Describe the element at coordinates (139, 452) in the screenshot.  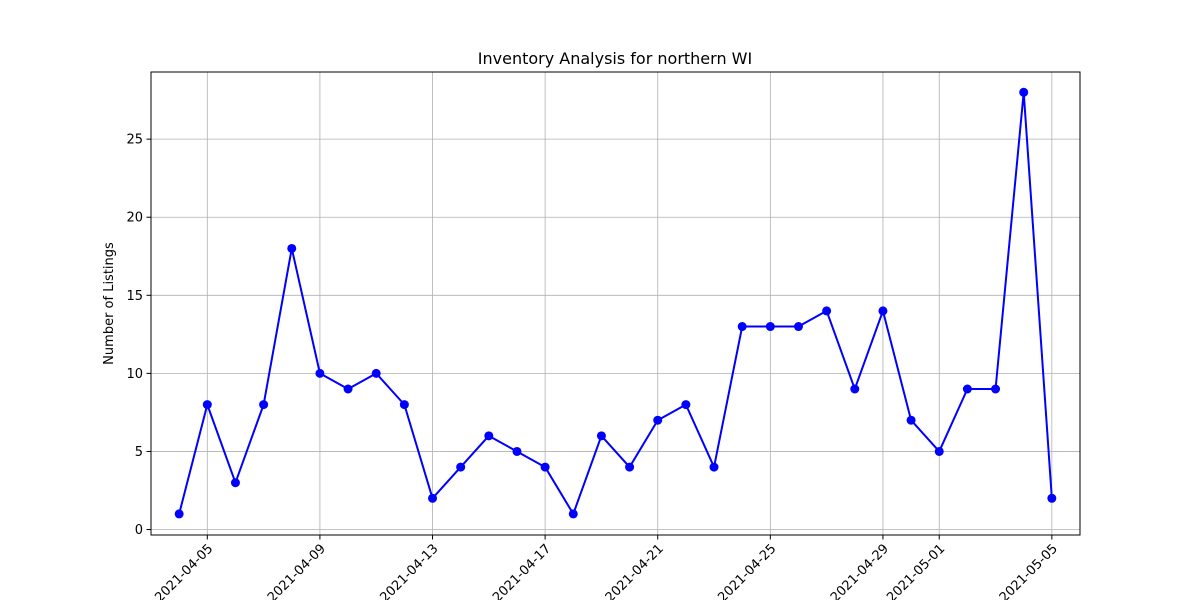
I see `y-tick-label: 5` at that location.